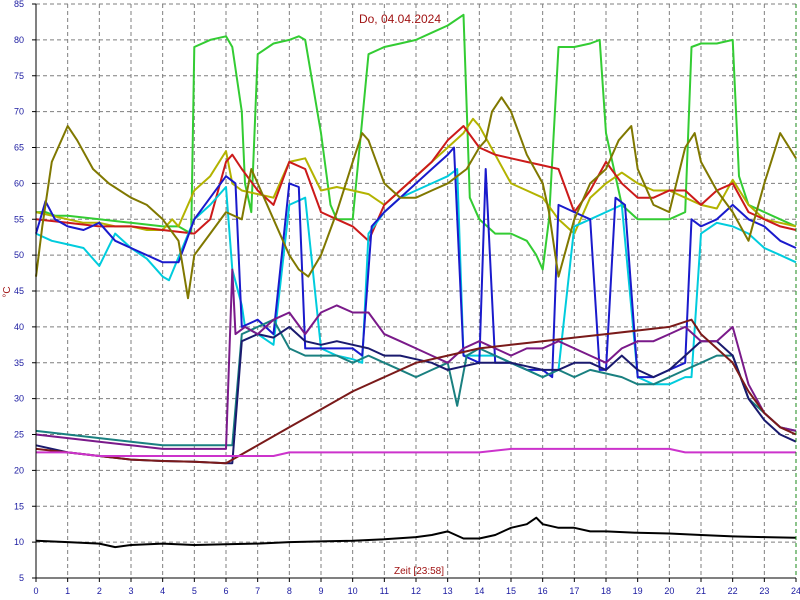 Image resolution: width=800 pixels, height=600 pixels. What do you see at coordinates (416, 591) in the screenshot?
I see `x-tick-label: 12` at bounding box center [416, 591].